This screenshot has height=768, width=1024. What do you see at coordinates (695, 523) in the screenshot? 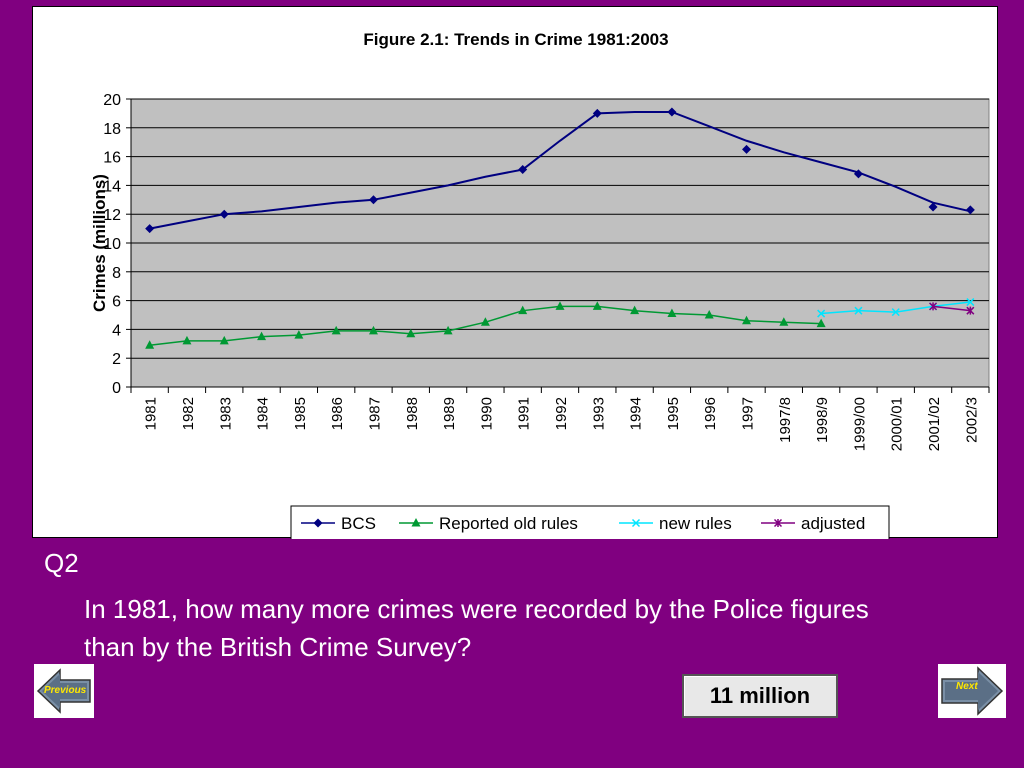
I see `legend-label-new-rules: new rules` at bounding box center [695, 523].